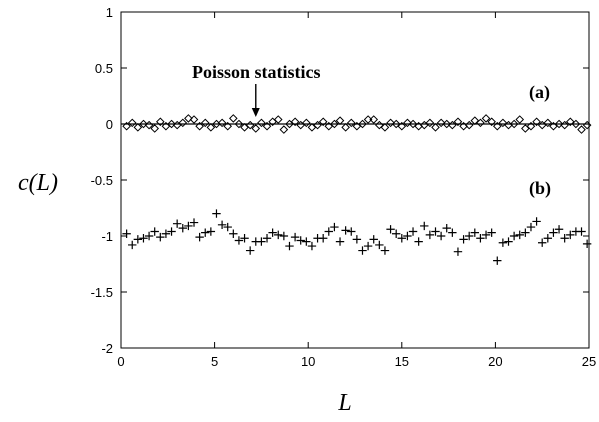 The image size is (599, 422). I want to click on x-tick-label: 25, so click(589, 361).